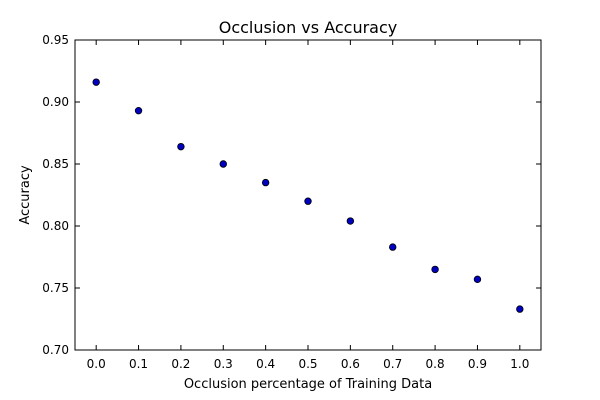  What do you see at coordinates (350, 364) in the screenshot?
I see `x-tick-label: 0.6` at bounding box center [350, 364].